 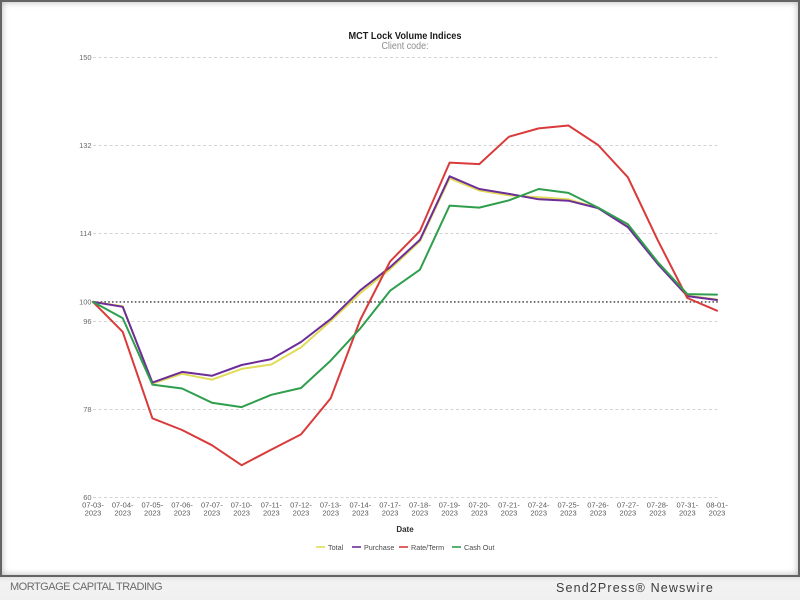 What do you see at coordinates (379, 547) in the screenshot?
I see `svg-text: Purchase` at bounding box center [379, 547].